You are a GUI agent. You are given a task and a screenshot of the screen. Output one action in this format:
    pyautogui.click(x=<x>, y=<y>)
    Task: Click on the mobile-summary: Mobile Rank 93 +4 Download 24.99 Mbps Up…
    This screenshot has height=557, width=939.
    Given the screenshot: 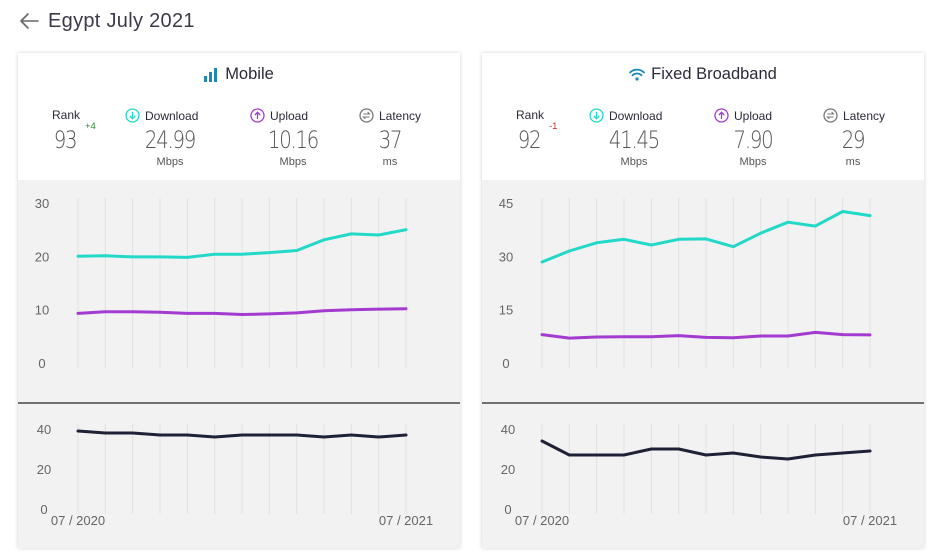 What is the action you would take?
    pyautogui.click(x=239, y=116)
    